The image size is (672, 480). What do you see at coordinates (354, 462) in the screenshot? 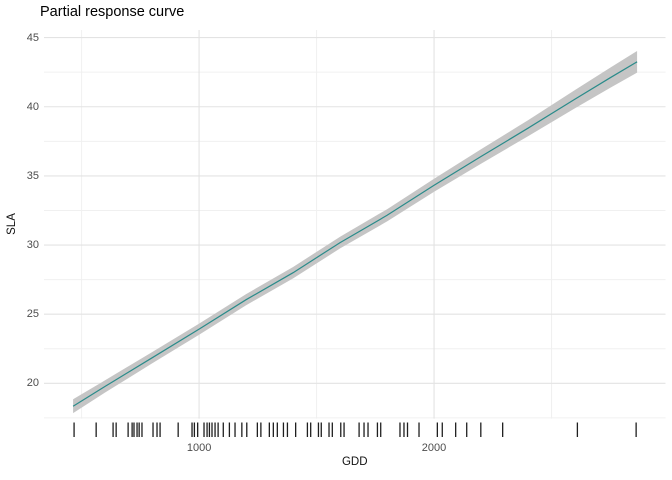
I see `x-axis-title: GDD` at bounding box center [354, 462].